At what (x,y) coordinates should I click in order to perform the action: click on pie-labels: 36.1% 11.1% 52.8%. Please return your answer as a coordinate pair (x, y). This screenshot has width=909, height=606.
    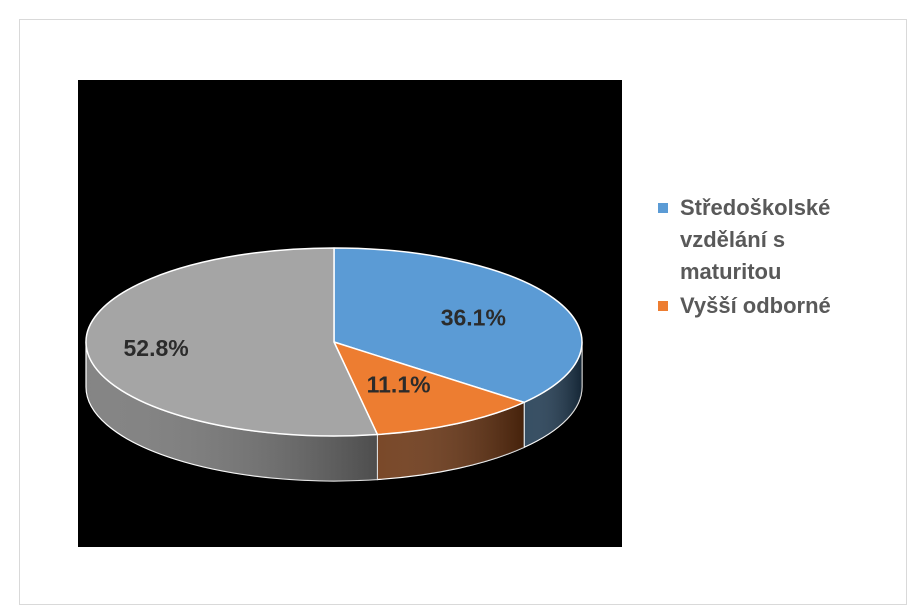
    Looking at the image, I should click on (314, 350).